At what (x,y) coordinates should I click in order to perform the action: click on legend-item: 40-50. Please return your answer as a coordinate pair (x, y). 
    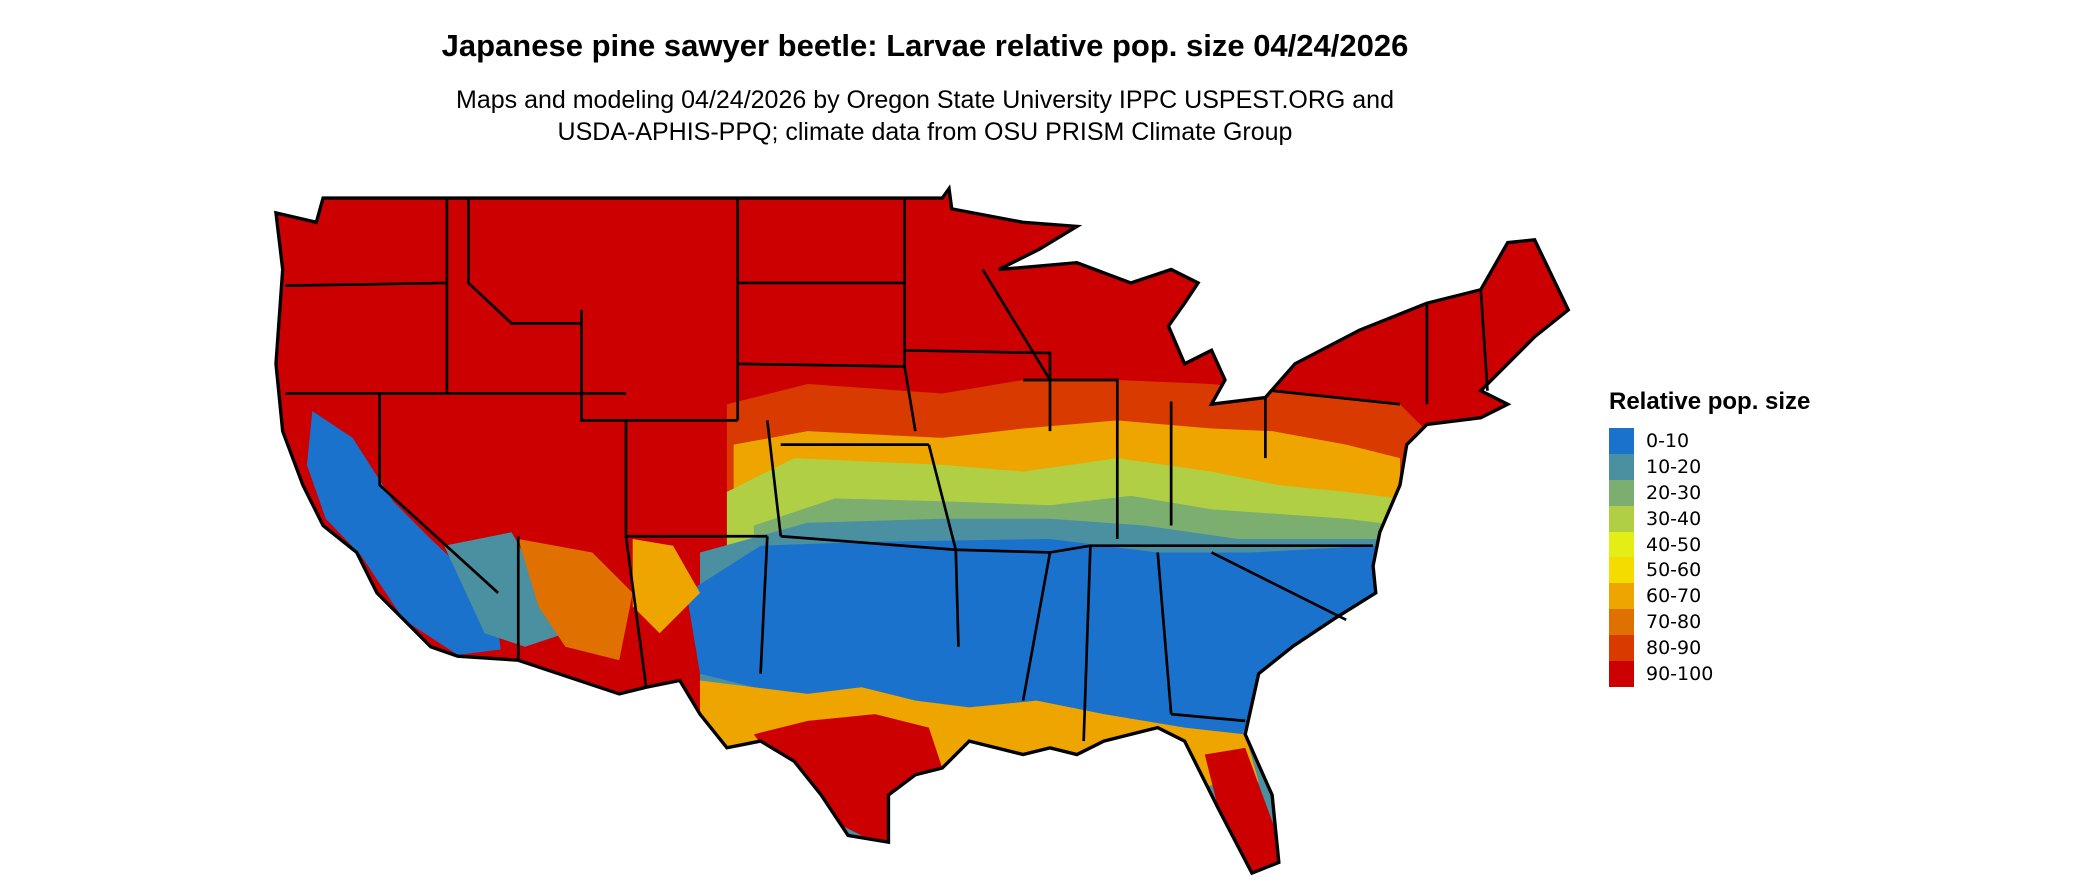
    Looking at the image, I should click on (1709, 544).